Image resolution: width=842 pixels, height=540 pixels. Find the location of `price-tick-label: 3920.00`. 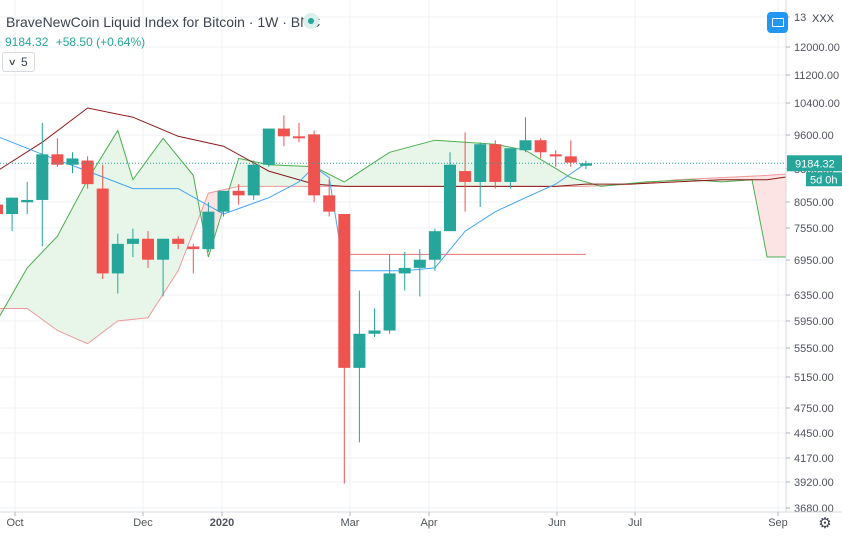

price-tick-label: 3920.00 is located at coordinates (814, 483).